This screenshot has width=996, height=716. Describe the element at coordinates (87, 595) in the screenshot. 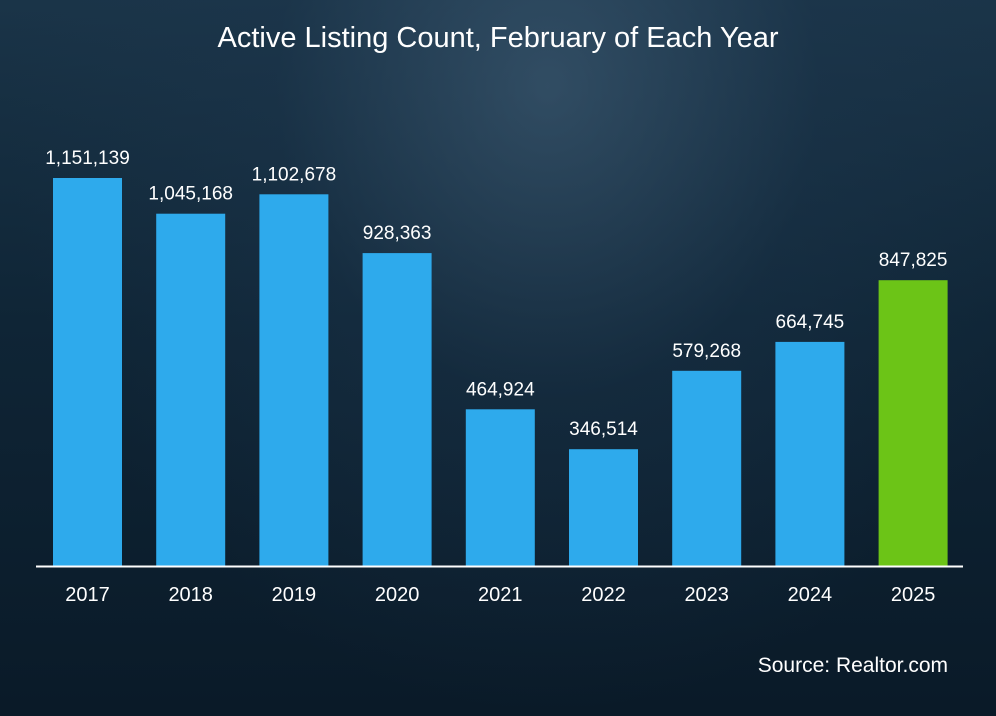

I see `x-tick-2017: 2017` at that location.